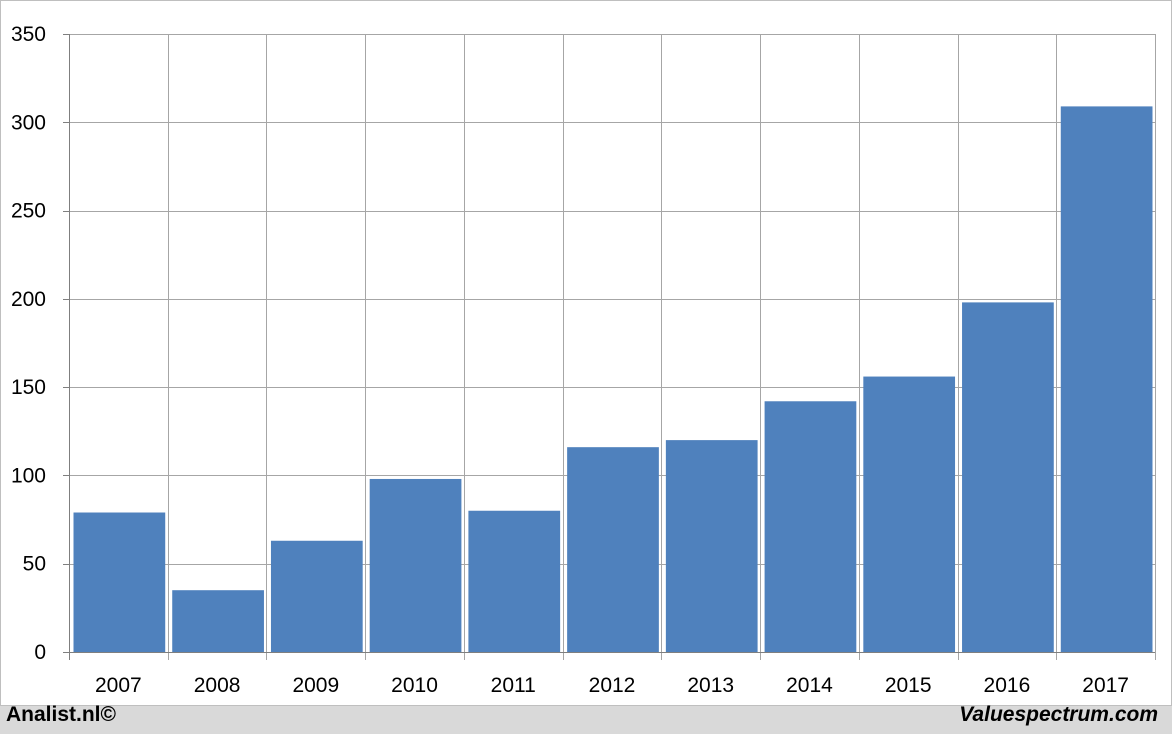 This screenshot has width=1172, height=734. What do you see at coordinates (513, 685) in the screenshot?
I see `x-tick-label-2011: 2011` at bounding box center [513, 685].